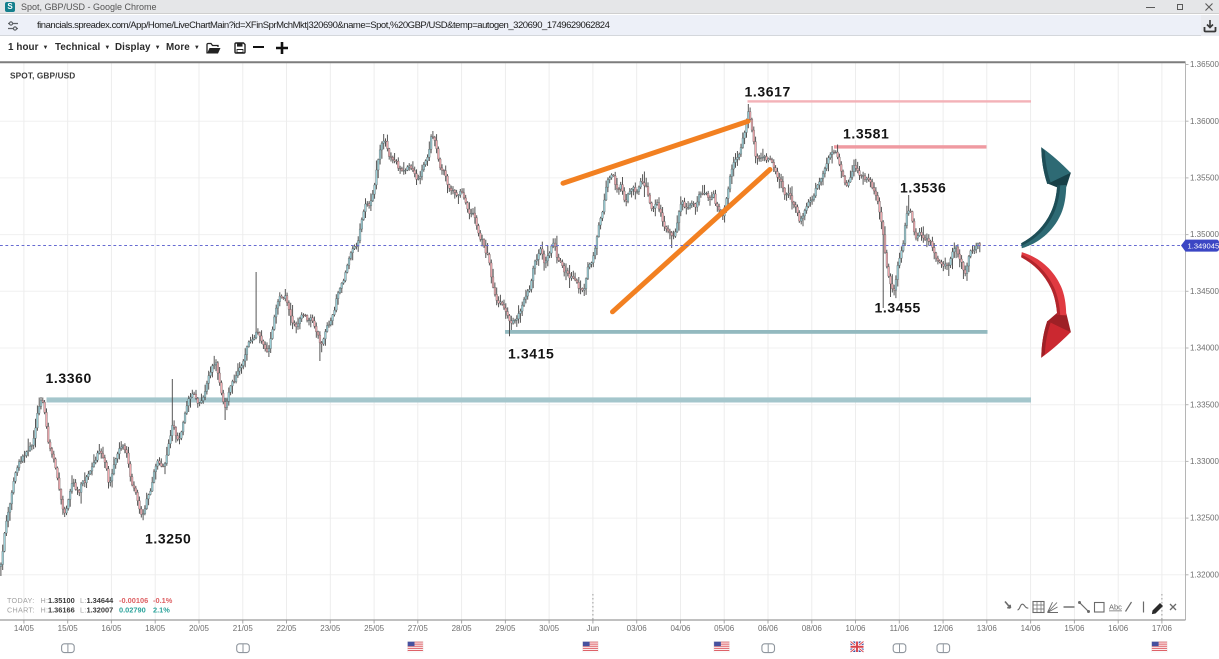  I want to click on svg-text: -0.00106, so click(133, 600).